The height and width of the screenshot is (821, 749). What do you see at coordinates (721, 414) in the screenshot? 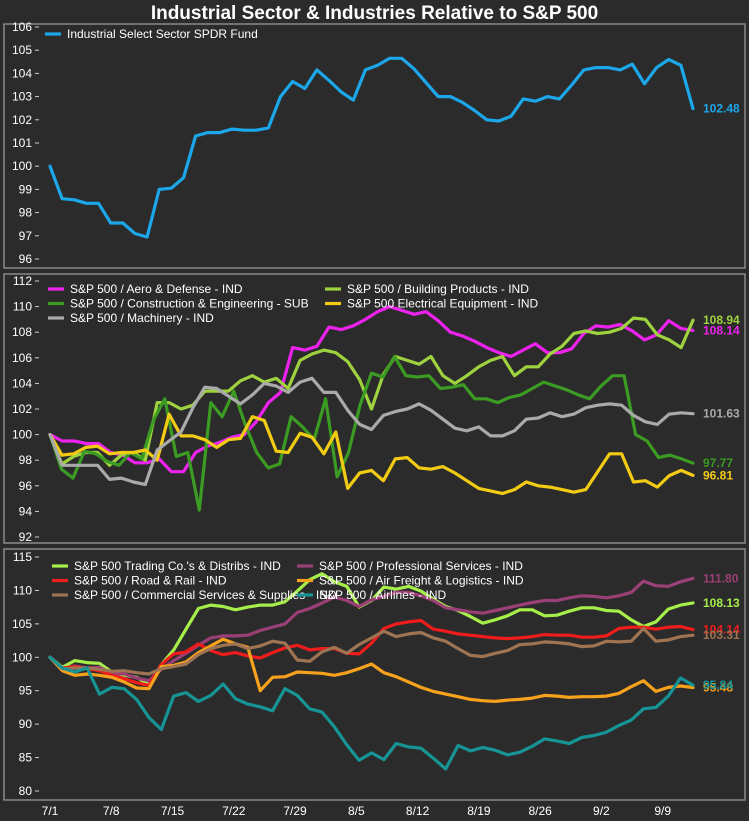
I see `end-value-label: 101.63` at bounding box center [721, 414].